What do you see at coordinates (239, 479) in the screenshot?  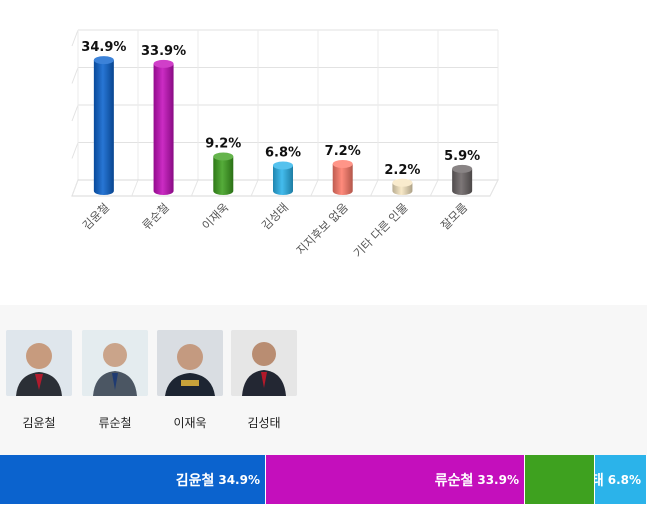 I see `summary-segment-percent: 34.9%` at bounding box center [239, 479].